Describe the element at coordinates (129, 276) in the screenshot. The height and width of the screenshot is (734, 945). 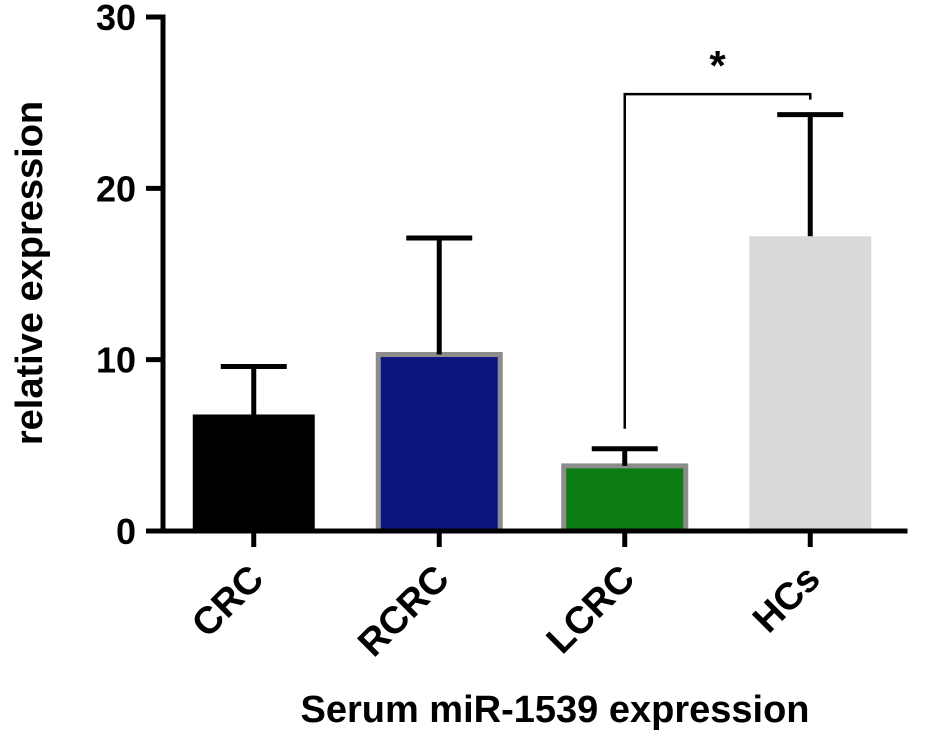
I see `y-ticks-group: 0 10 20 30` at that location.